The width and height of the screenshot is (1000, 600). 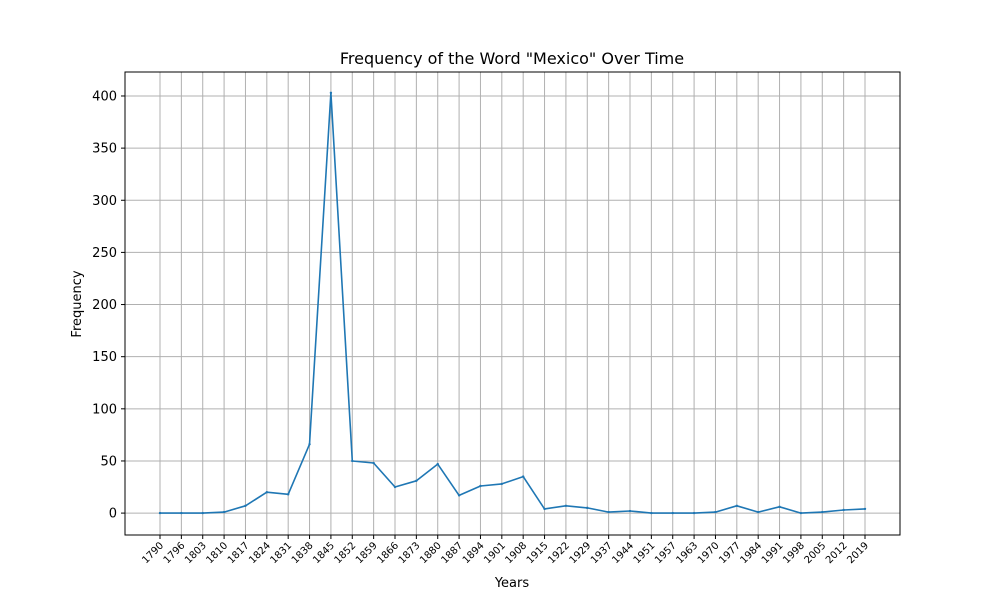 I want to click on x-tick-label: 1977, so click(x=730, y=553).